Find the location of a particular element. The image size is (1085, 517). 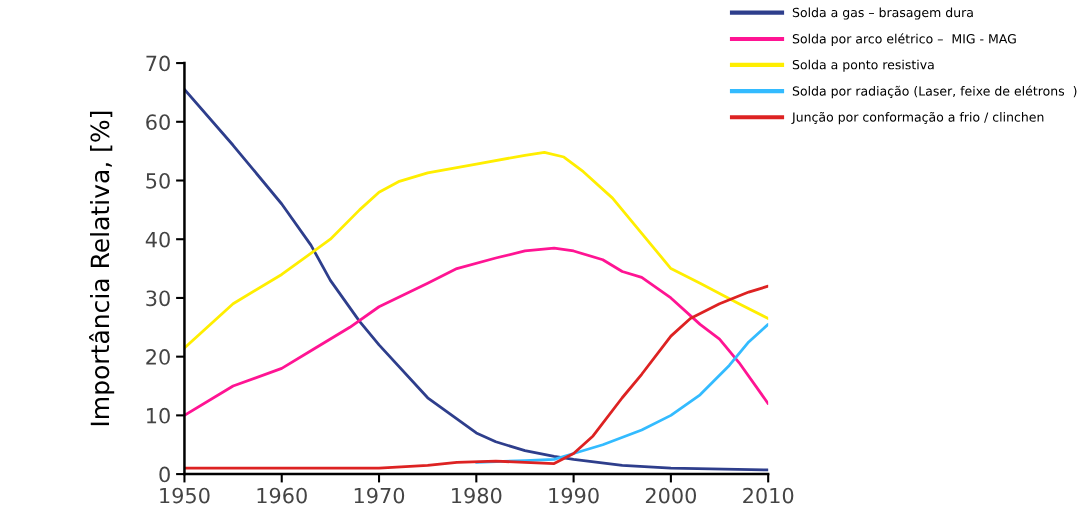

x-tick-label: 1950 is located at coordinates (185, 495).